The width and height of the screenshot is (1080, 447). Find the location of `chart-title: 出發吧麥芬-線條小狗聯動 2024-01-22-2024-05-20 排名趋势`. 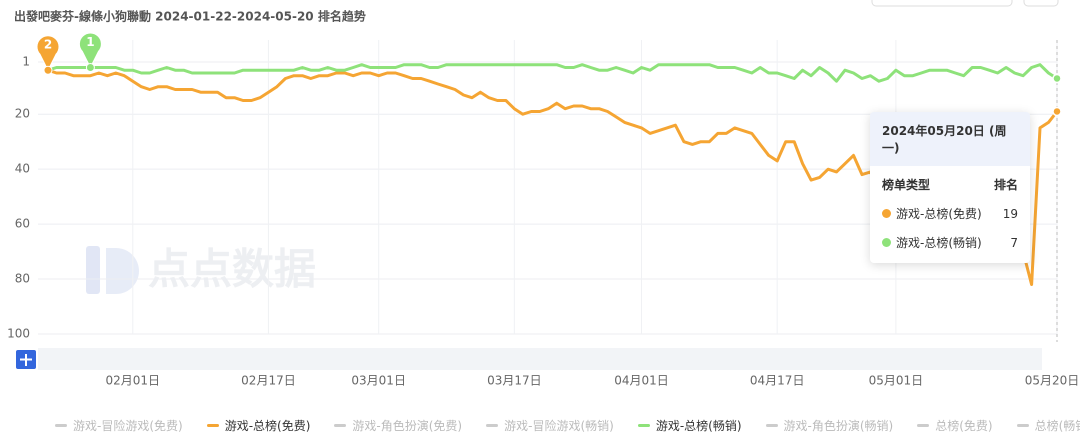

chart-title: 出發吧麥芬-線條小狗聯動 2024-01-22-2024-05-20 排名趋势 is located at coordinates (190, 16).